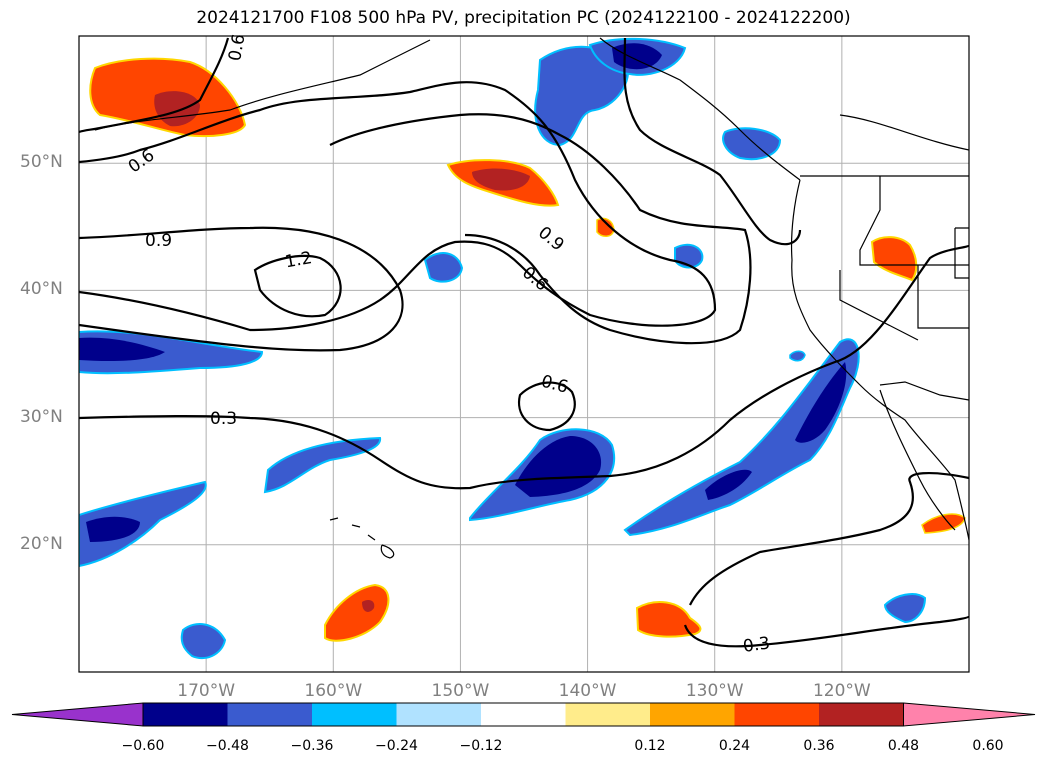 This screenshot has height=765, width=1047. I want to click on aleutian-islands, so click(262, 85).